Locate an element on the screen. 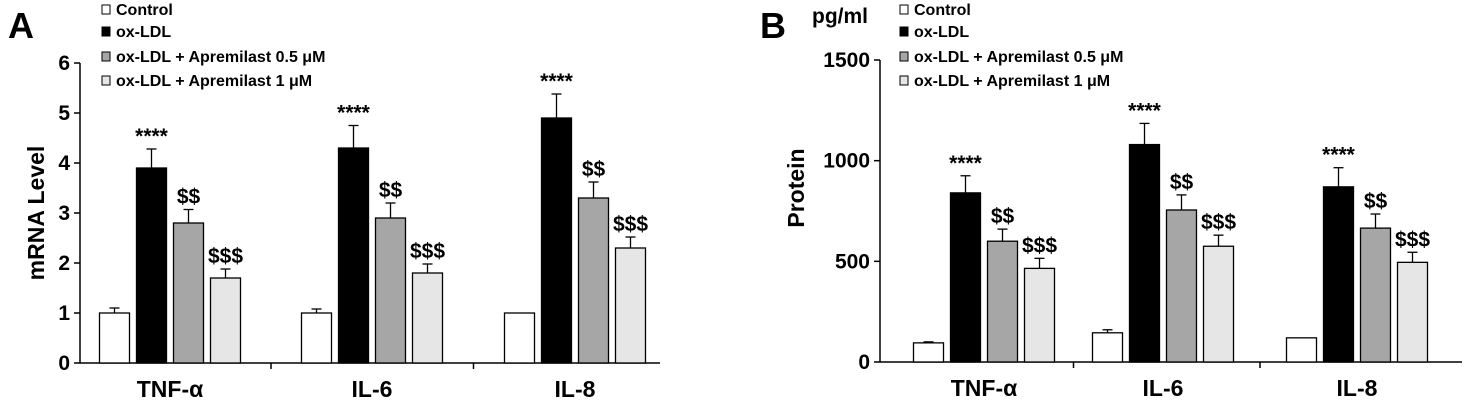 This screenshot has height=413, width=1470. panel-b-legend-label: ox-LDL is located at coordinates (941, 32).